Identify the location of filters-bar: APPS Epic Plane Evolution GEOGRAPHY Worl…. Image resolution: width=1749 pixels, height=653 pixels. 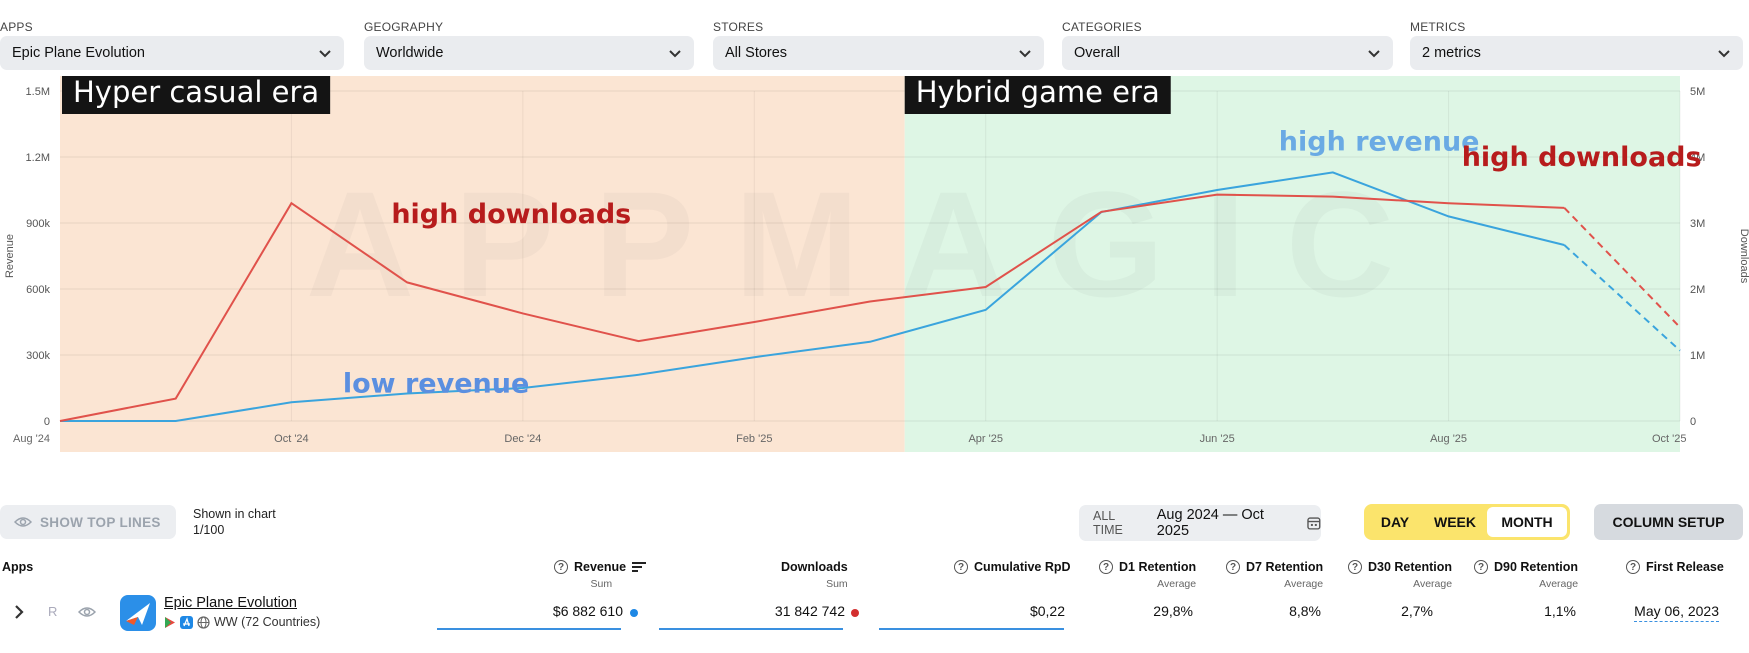
(874, 38).